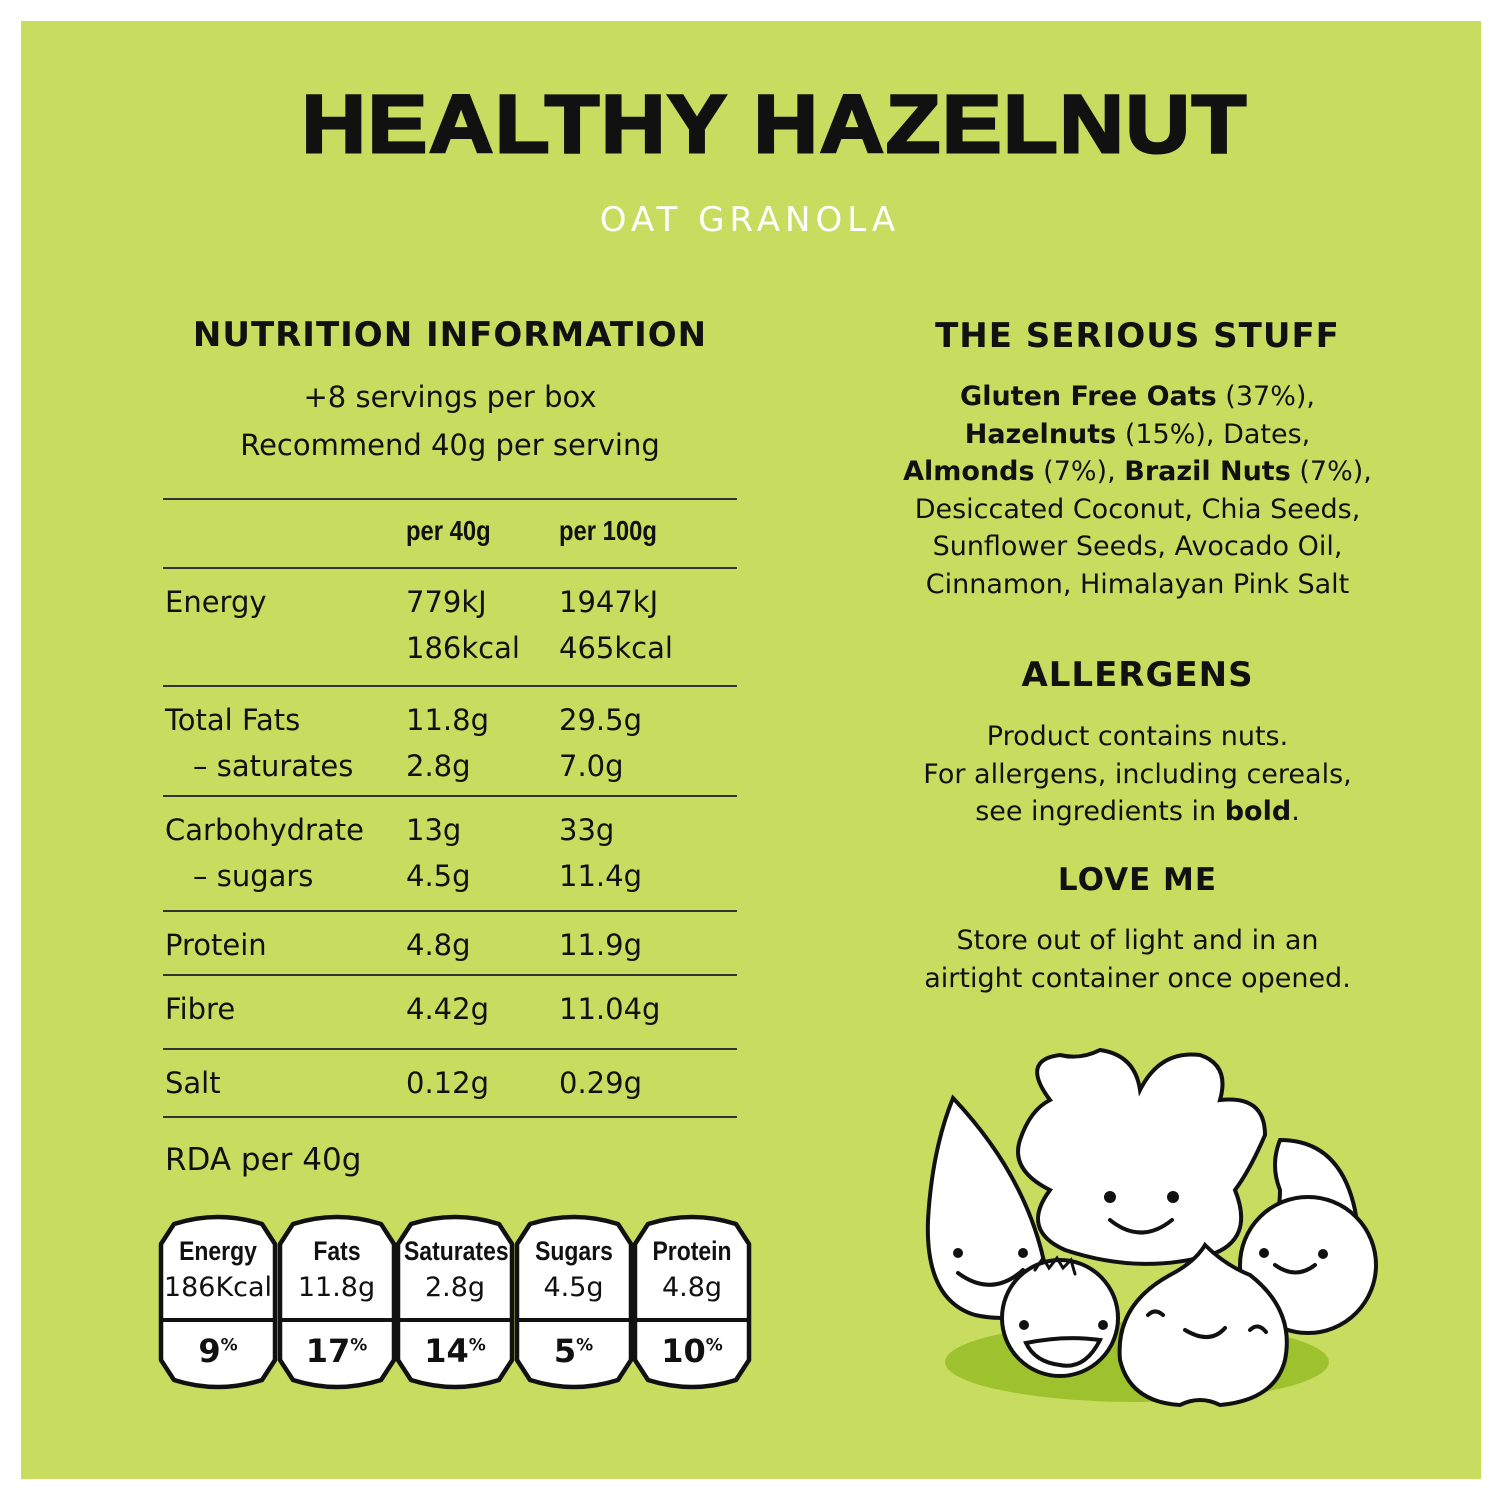  Describe the element at coordinates (193, 1083) in the screenshot. I see `nutrient-name: Salt` at that location.